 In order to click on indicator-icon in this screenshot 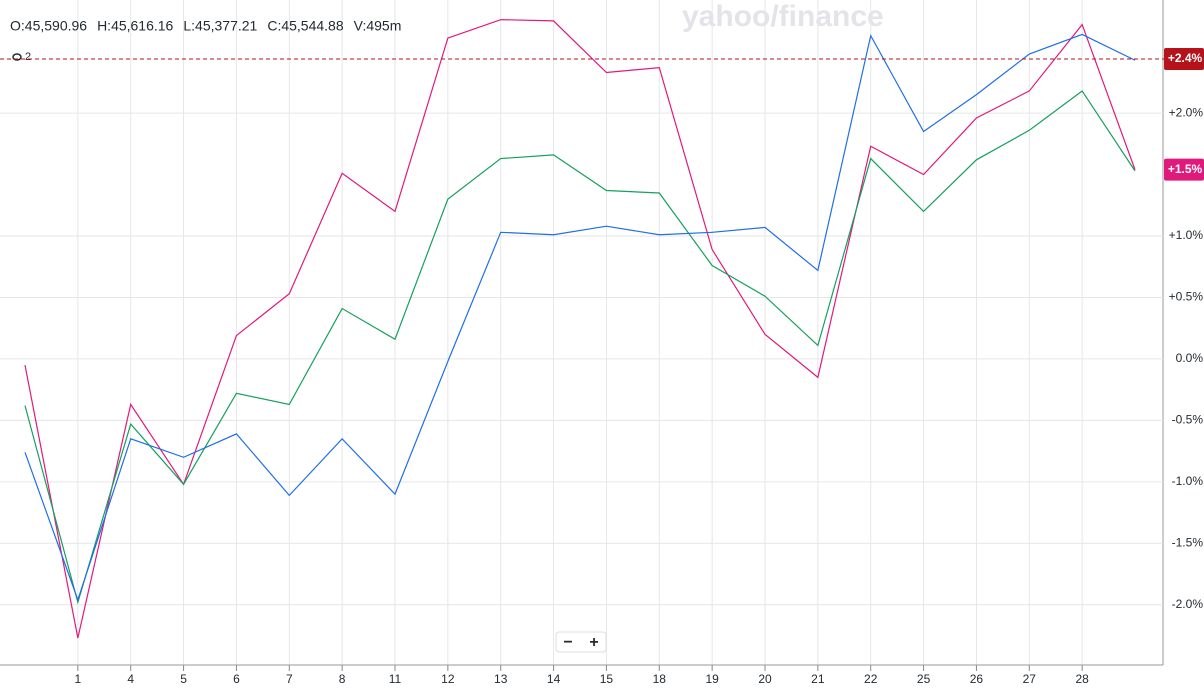, I will do `click(17, 57)`.